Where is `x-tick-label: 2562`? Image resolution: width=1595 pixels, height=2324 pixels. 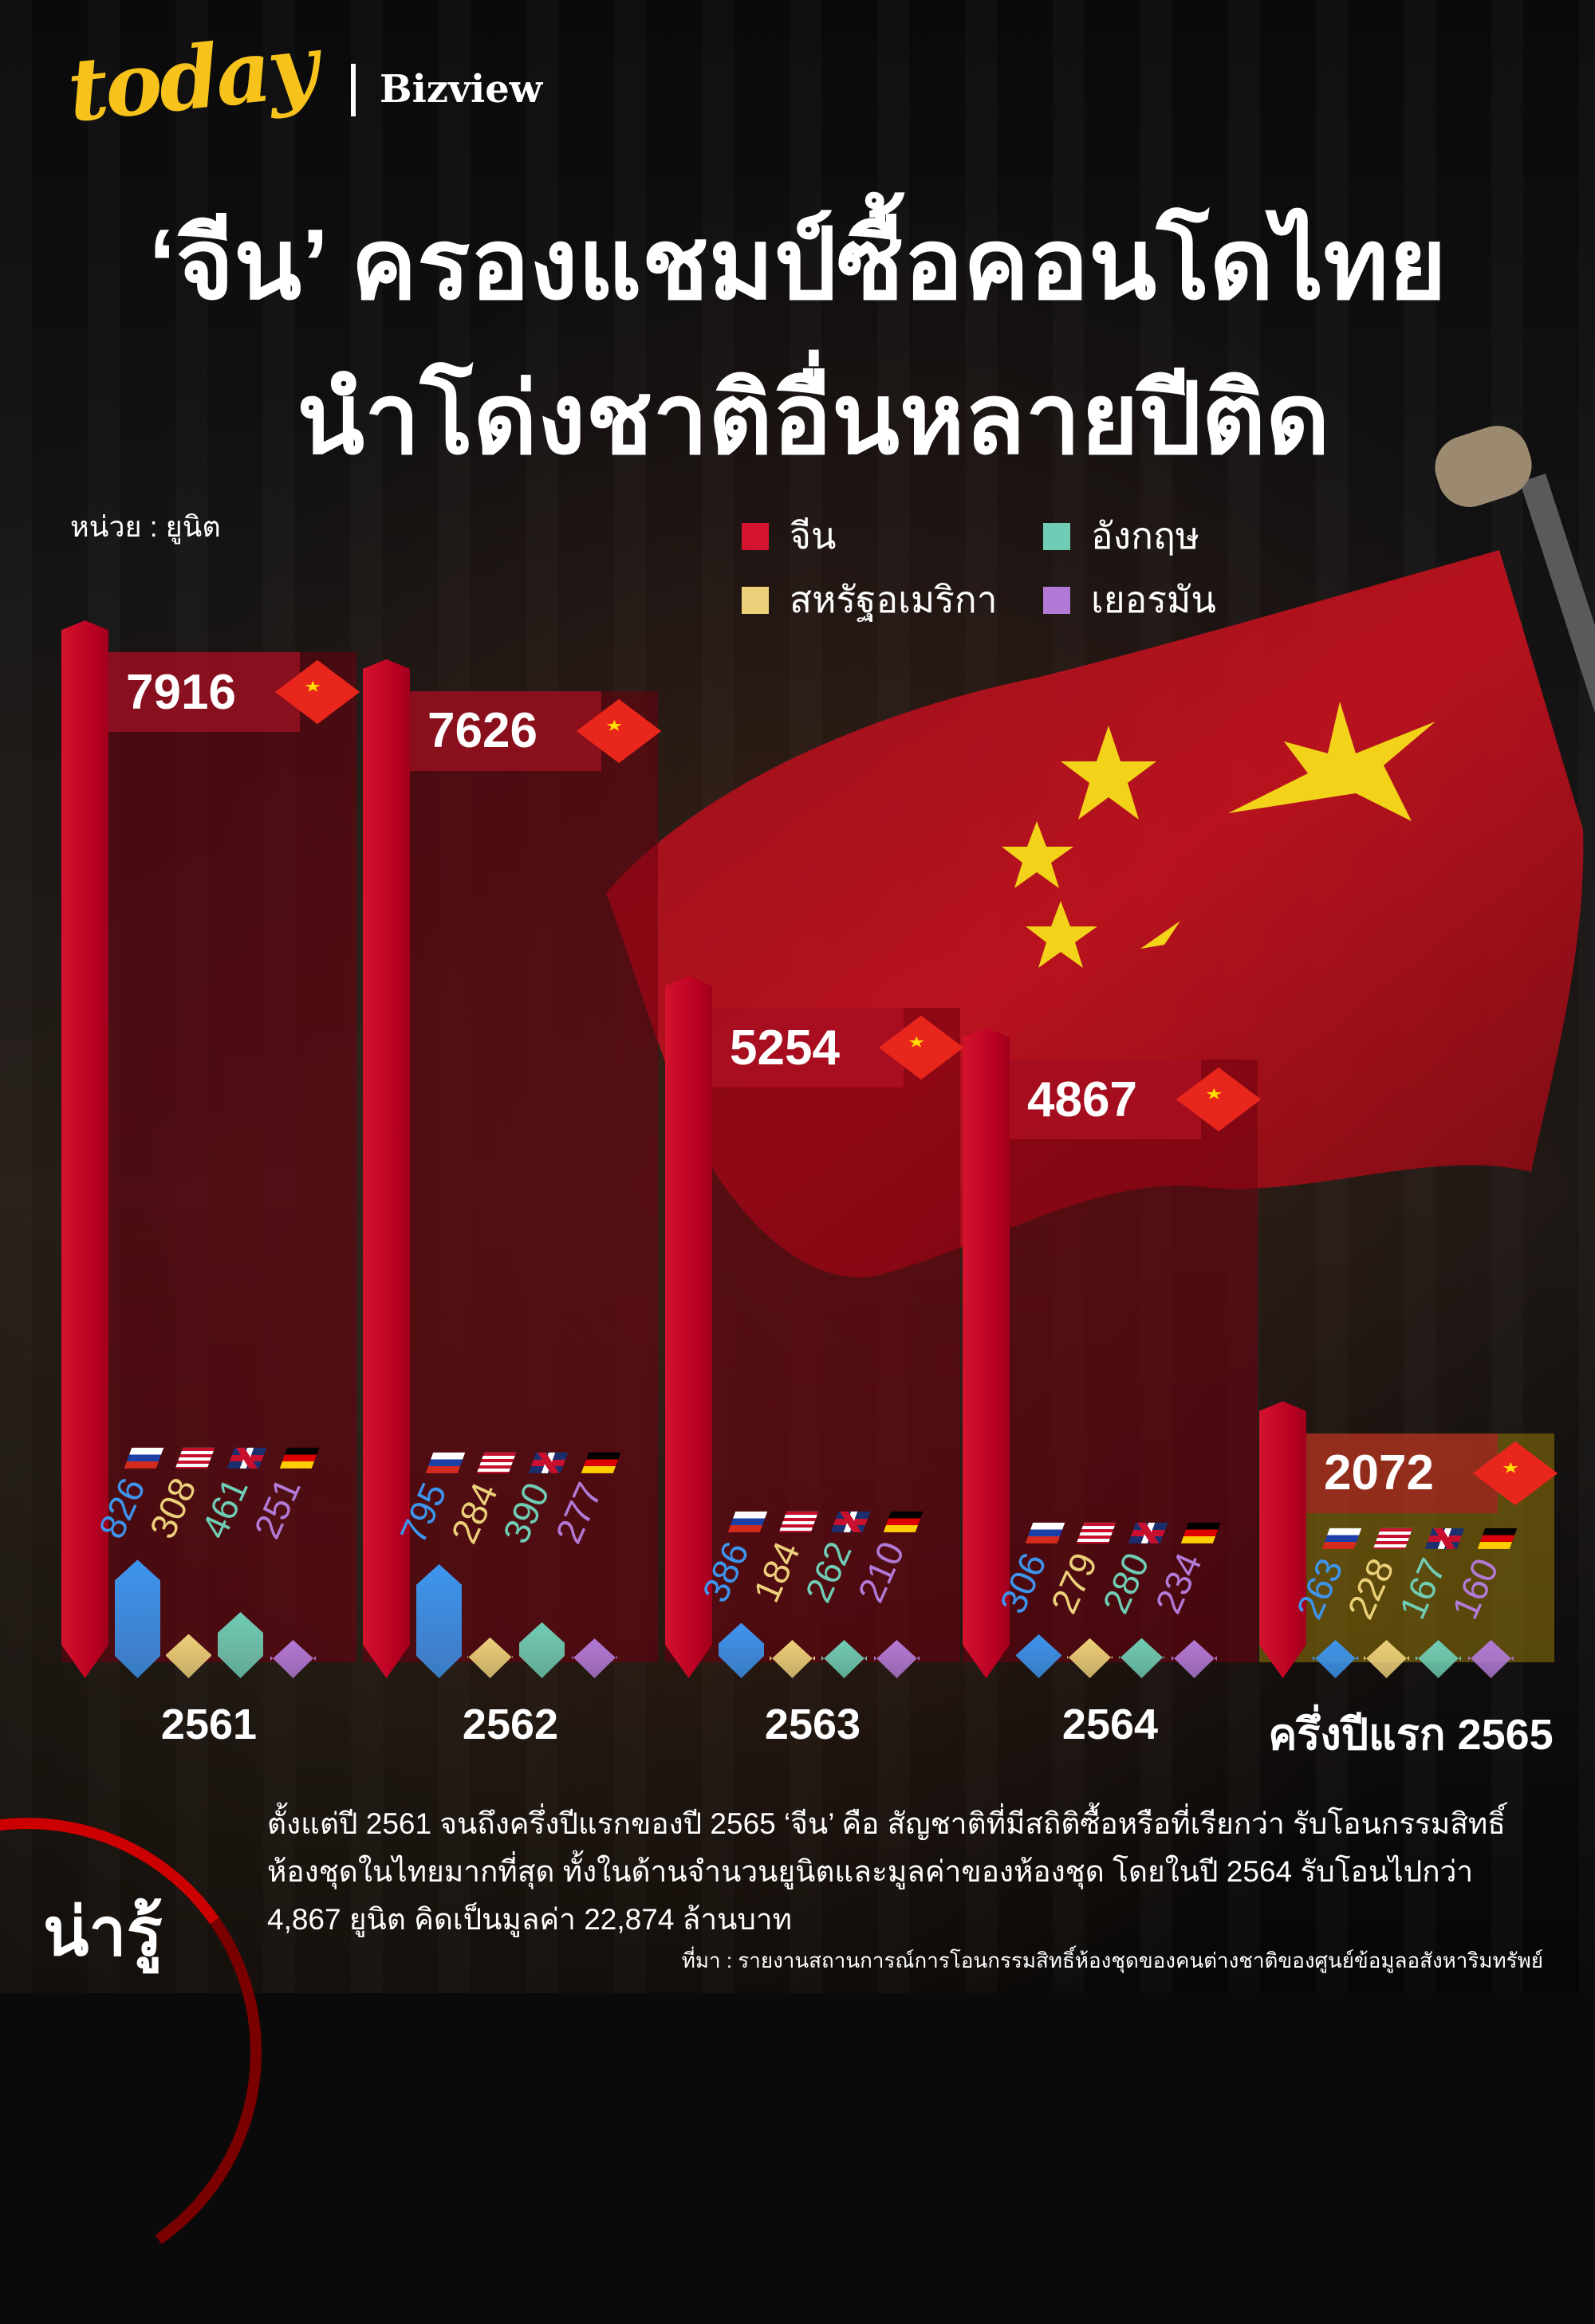 x-tick-label: 2562 is located at coordinates (510, 1724).